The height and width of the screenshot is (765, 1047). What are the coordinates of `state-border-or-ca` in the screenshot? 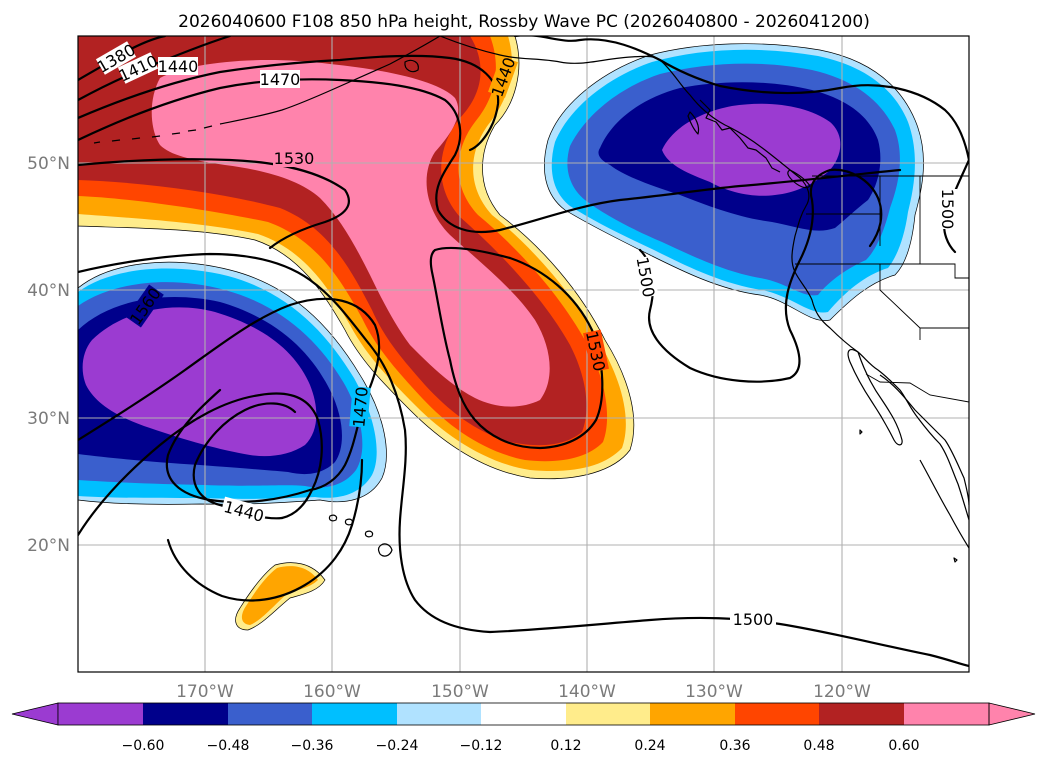 It's located at (882, 271).